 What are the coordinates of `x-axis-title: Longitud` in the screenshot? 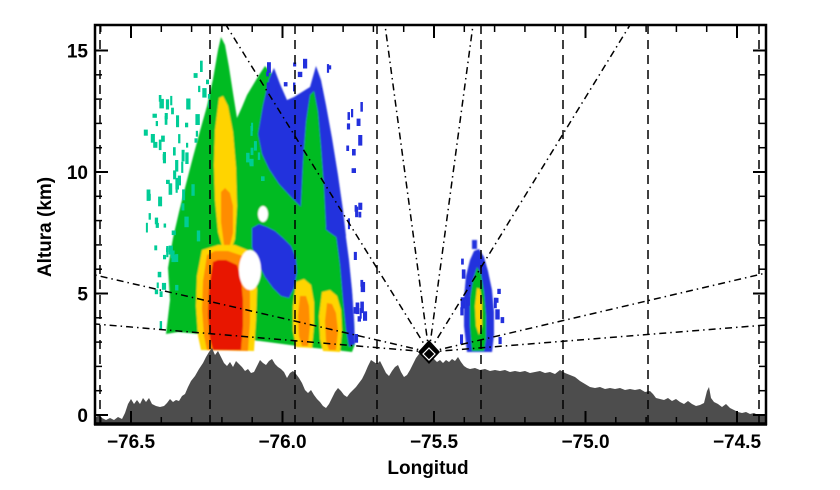 It's located at (428, 468).